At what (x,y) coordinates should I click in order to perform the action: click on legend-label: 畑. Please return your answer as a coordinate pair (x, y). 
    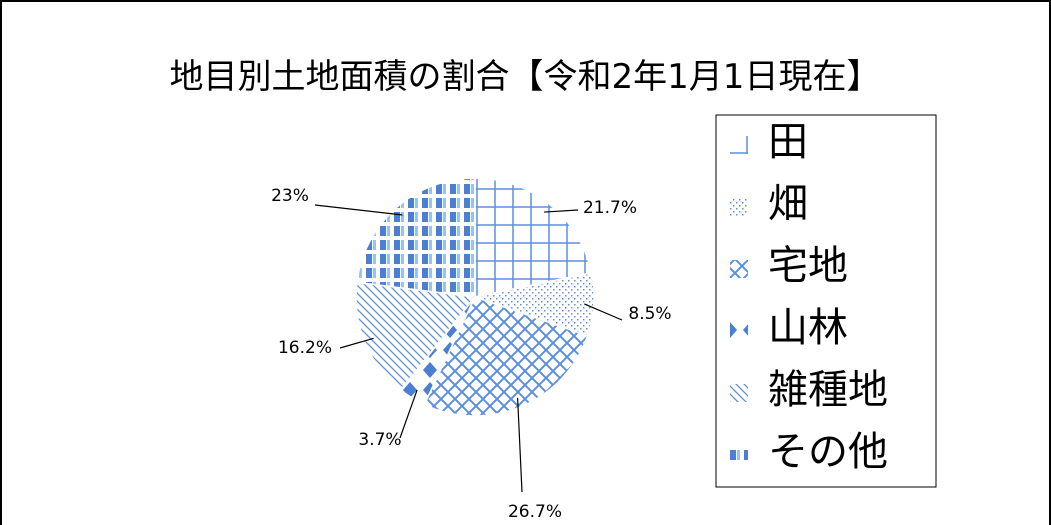
    Looking at the image, I should click on (788, 204).